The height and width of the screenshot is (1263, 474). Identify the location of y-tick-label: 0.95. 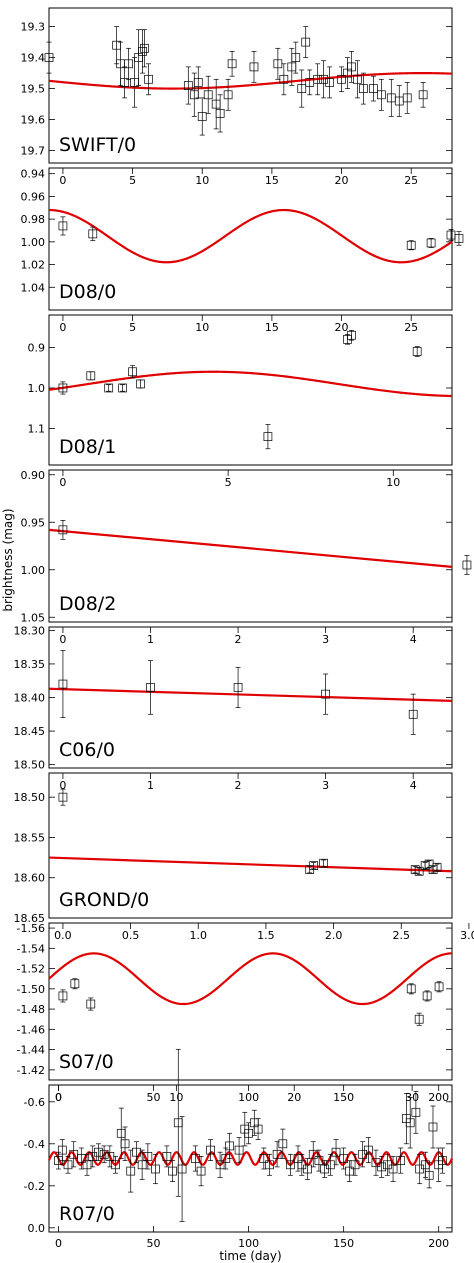
(33, 522).